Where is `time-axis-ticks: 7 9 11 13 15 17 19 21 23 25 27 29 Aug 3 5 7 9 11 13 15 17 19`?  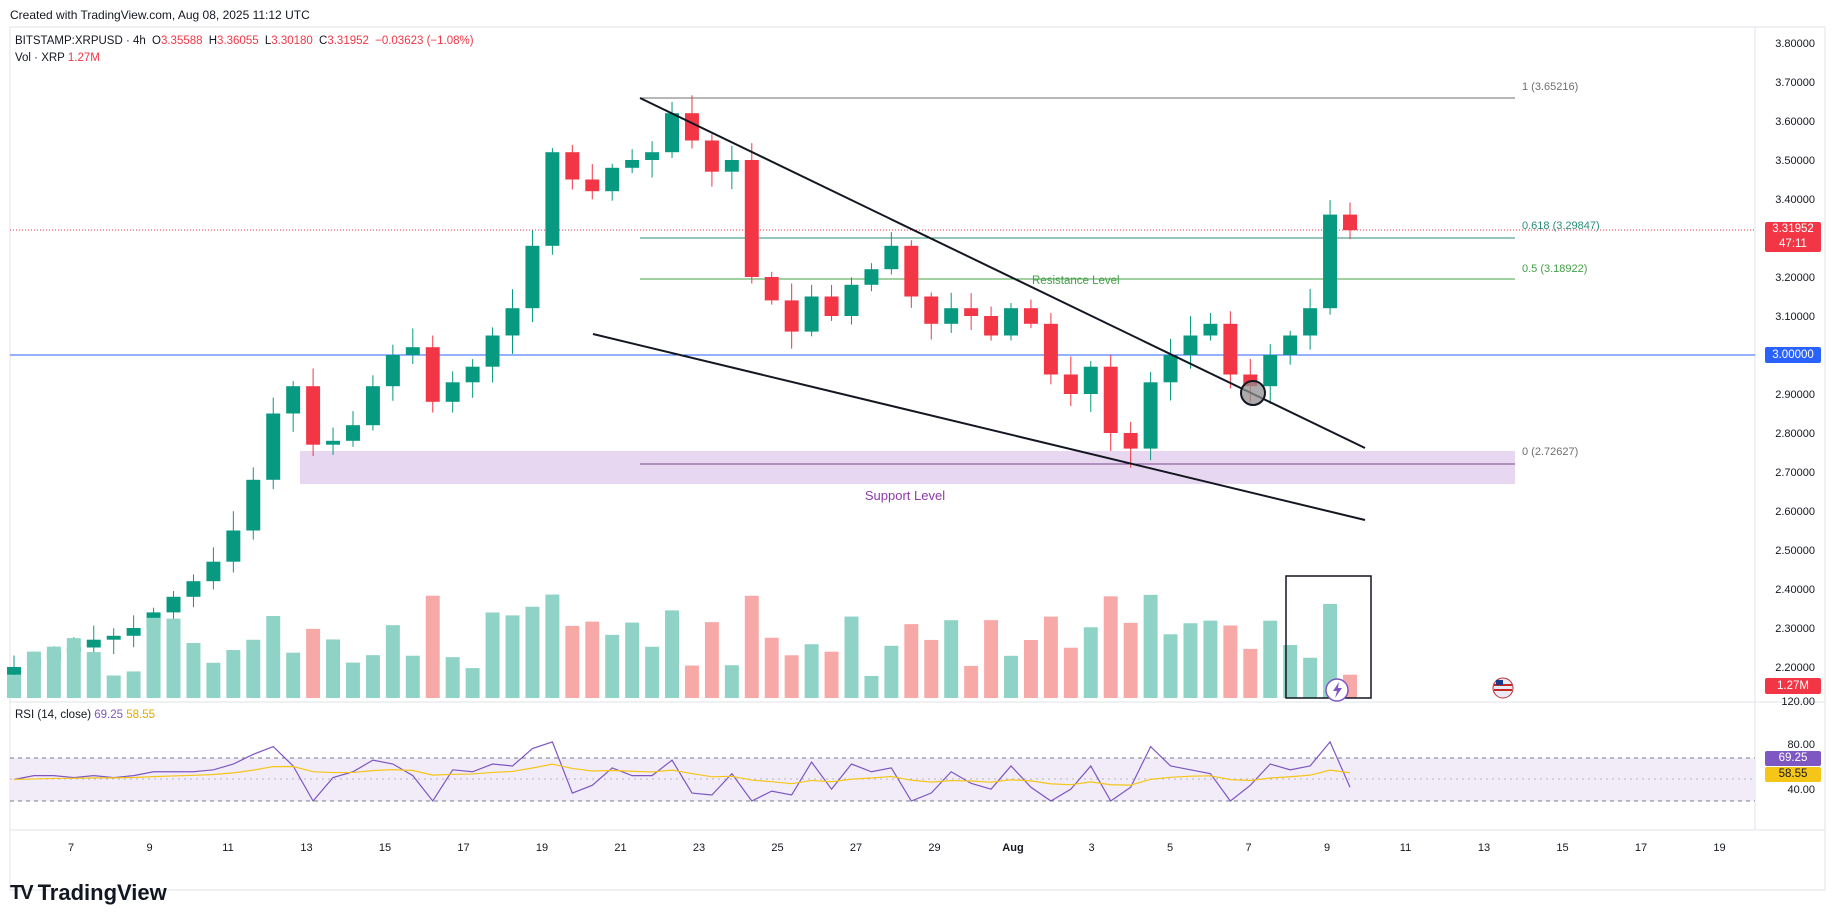
time-axis-ticks: 7 9 11 13 15 17 19 21 23 25 27 29 Aug 3 5 7 9 11 13 15 17 19 is located at coordinates (897, 848).